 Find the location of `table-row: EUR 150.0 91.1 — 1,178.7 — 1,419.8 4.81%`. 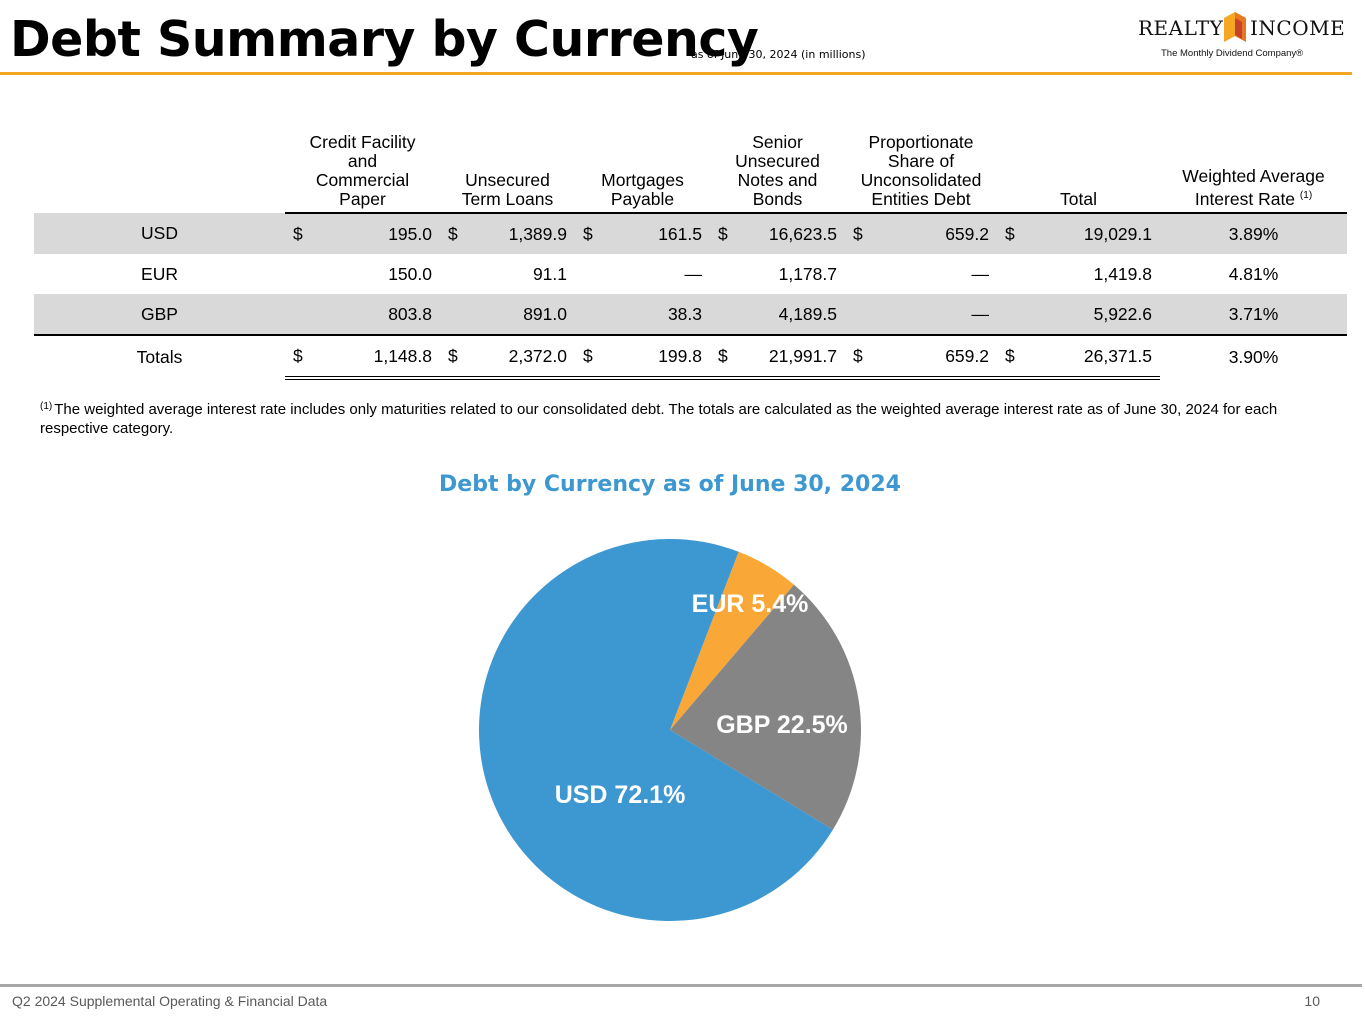

table-row: EUR 150.0 91.1 — 1,178.7 — 1,419.8 4.81% is located at coordinates (690, 274).